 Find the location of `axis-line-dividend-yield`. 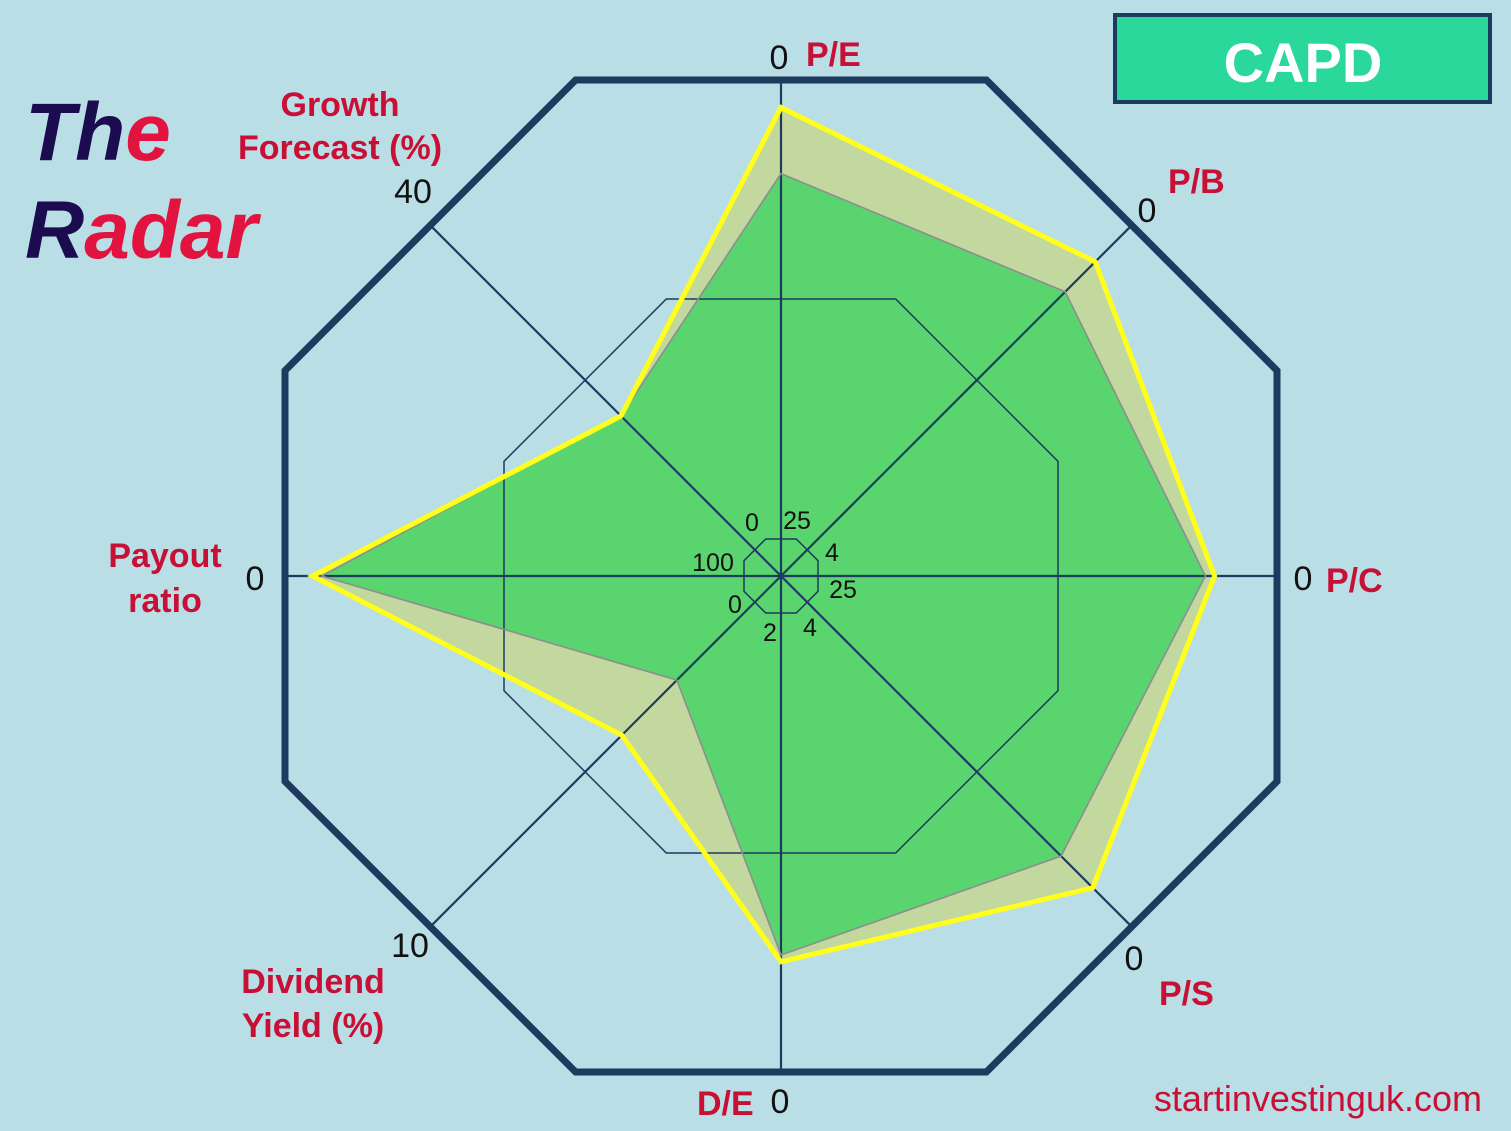

axis-line-dividend-yield is located at coordinates (605, 751).